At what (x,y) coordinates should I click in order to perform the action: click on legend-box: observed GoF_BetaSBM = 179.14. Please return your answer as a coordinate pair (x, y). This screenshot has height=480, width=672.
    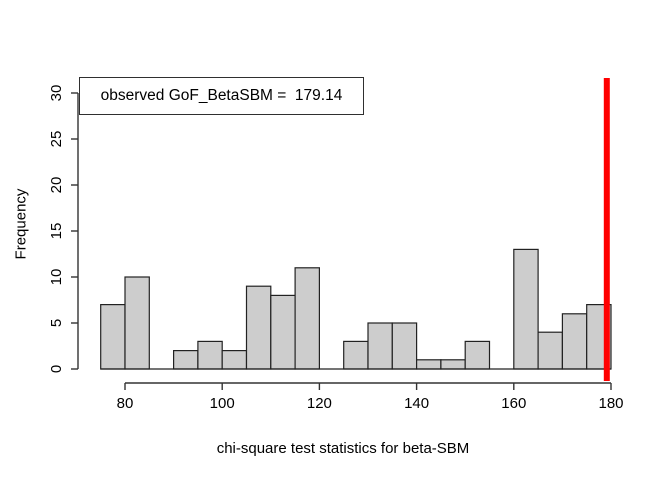
    Looking at the image, I should click on (221, 96).